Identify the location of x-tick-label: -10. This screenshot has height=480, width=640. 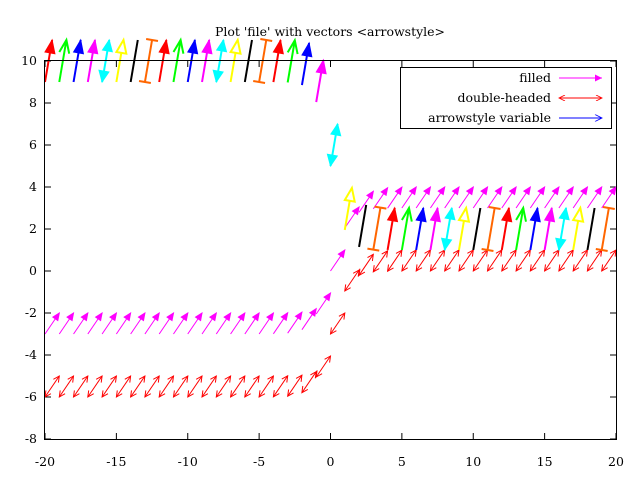
(188, 461).